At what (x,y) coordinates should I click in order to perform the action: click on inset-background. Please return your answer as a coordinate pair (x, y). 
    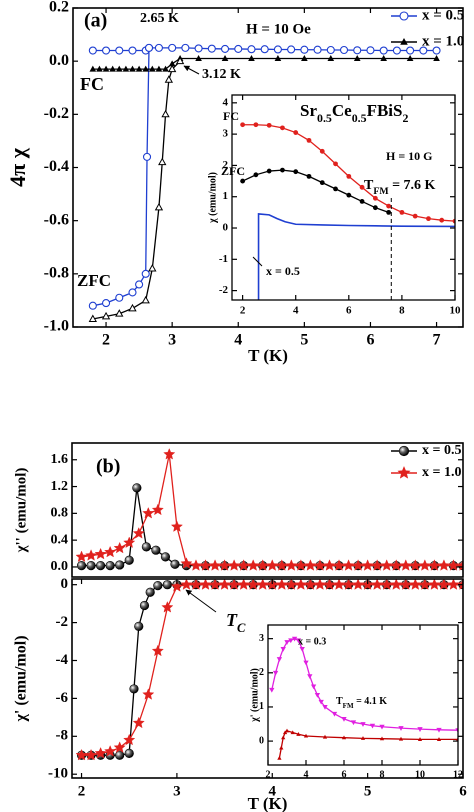
    Looking at the image, I should click on (363, 695).